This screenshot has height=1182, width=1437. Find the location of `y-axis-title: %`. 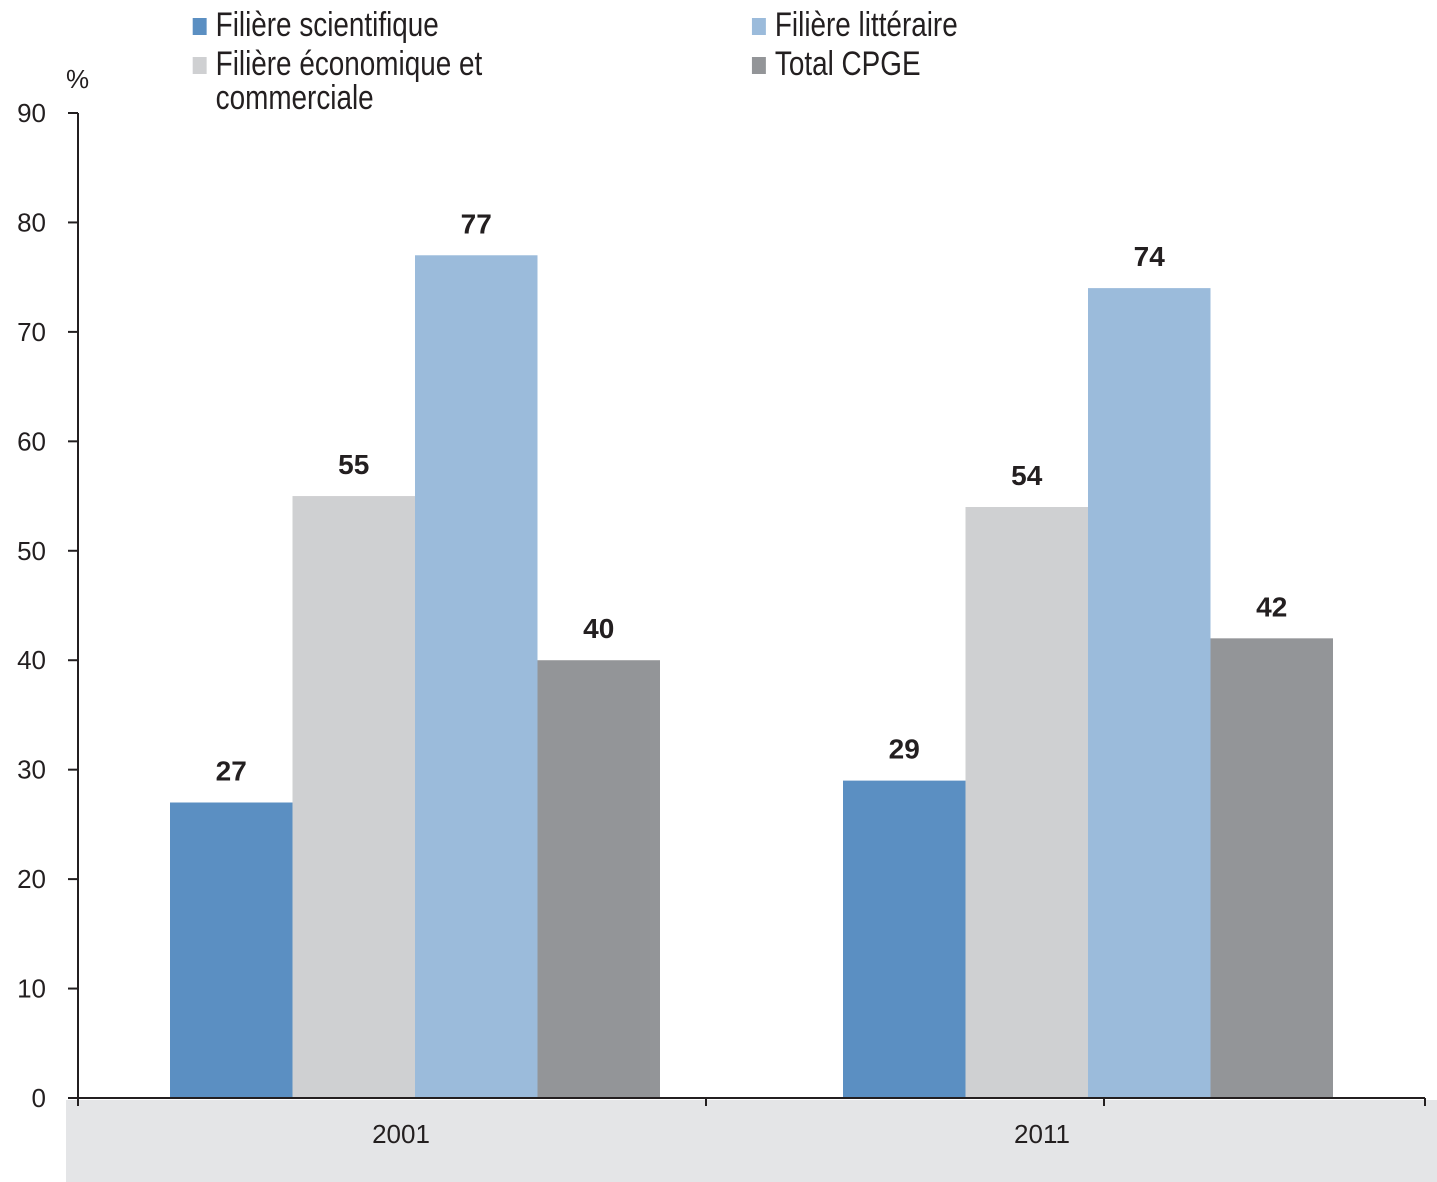

y-axis-title: % is located at coordinates (77, 79).